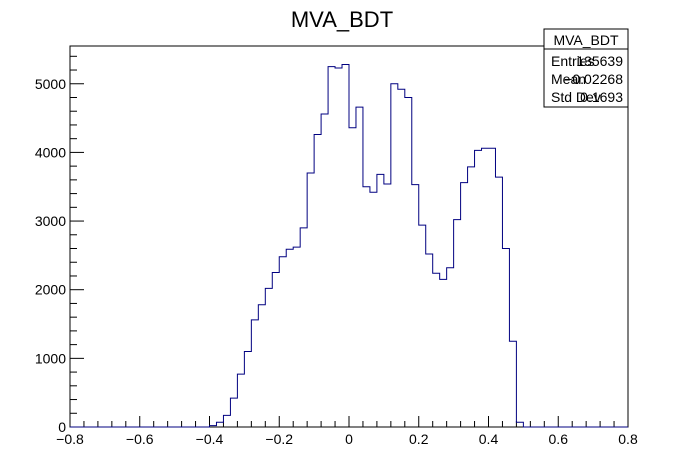 This screenshot has height=474, width=698. What do you see at coordinates (586, 40) in the screenshot?
I see `stats-title: MVA_BDT` at bounding box center [586, 40].